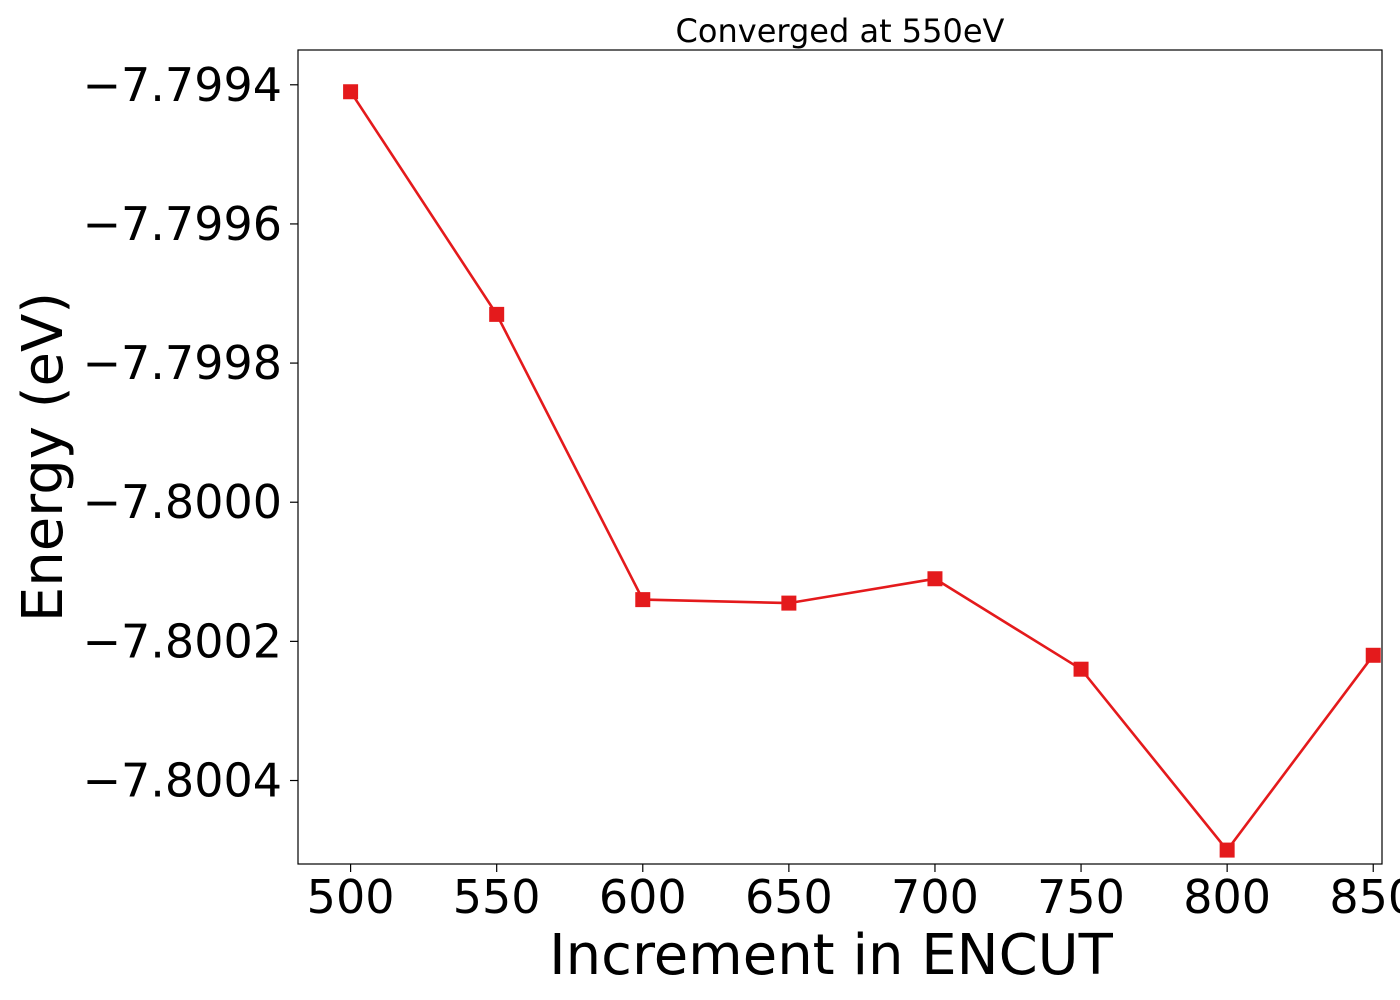  Describe the element at coordinates (1227, 897) in the screenshot. I see `x-tick-label: 800` at that location.